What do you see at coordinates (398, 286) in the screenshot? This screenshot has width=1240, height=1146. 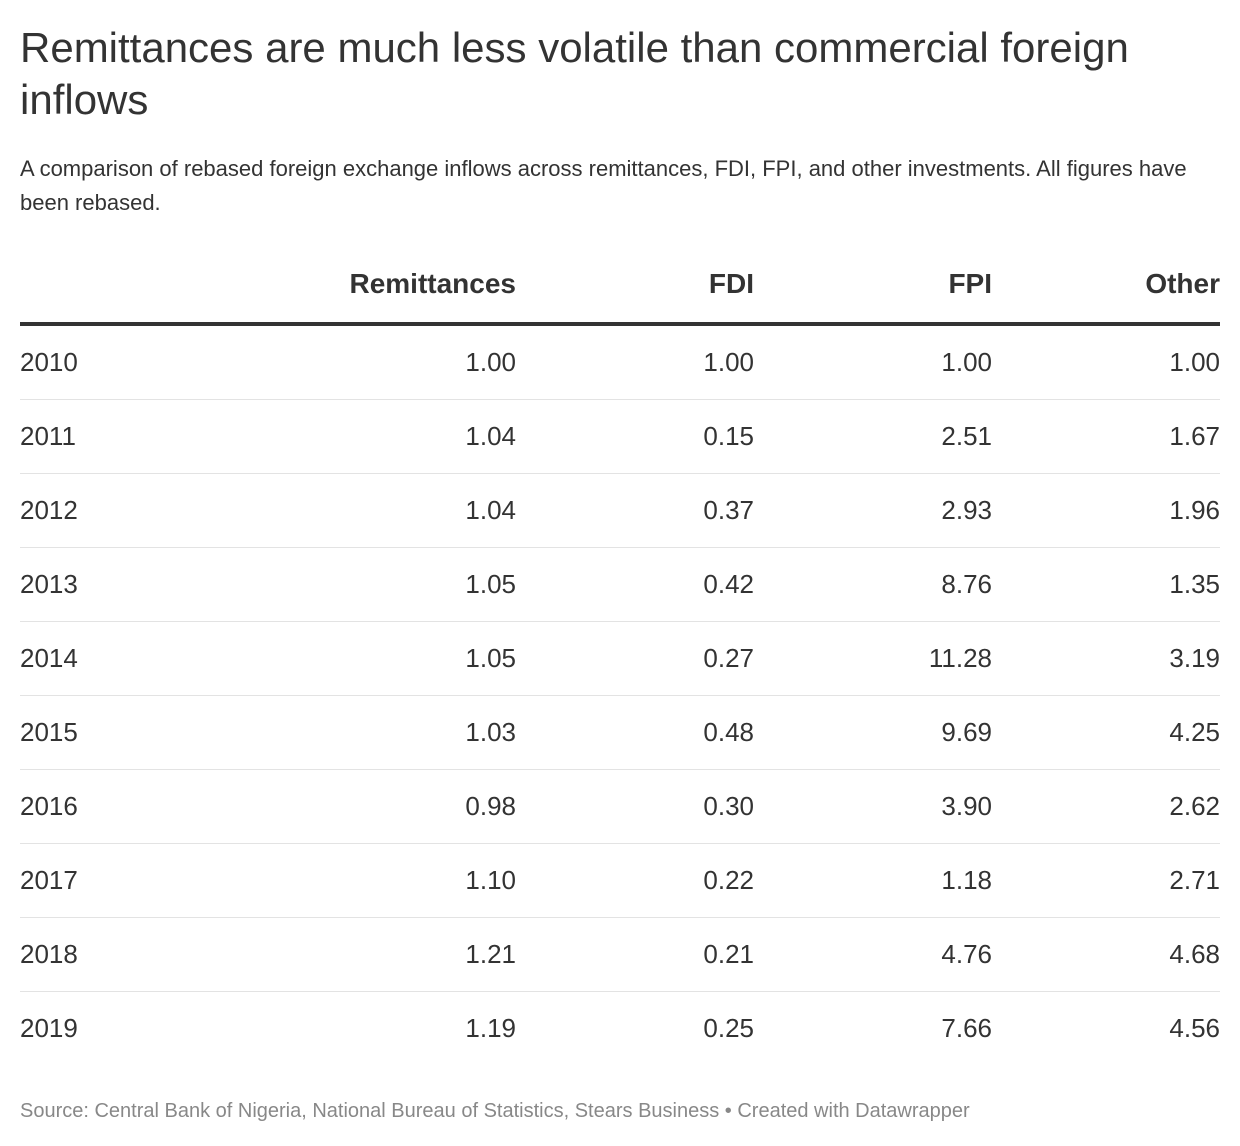 I see `column-header-remittances: Remittances` at bounding box center [398, 286].